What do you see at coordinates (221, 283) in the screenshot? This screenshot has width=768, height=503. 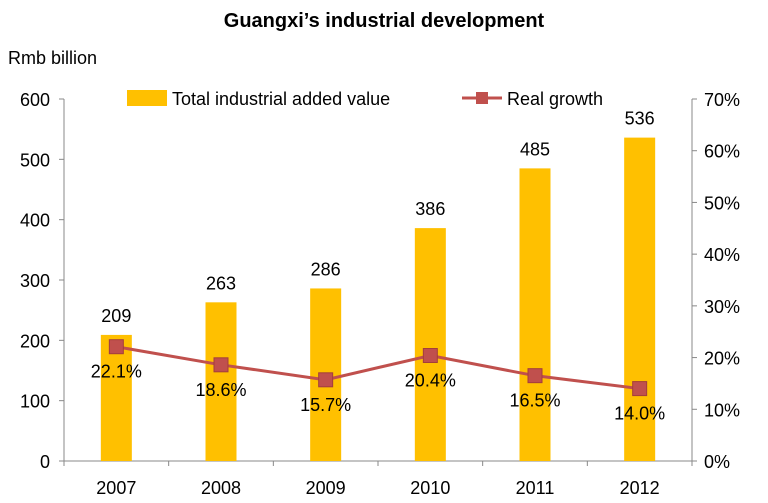 I see `bar-value-label: 263` at bounding box center [221, 283].